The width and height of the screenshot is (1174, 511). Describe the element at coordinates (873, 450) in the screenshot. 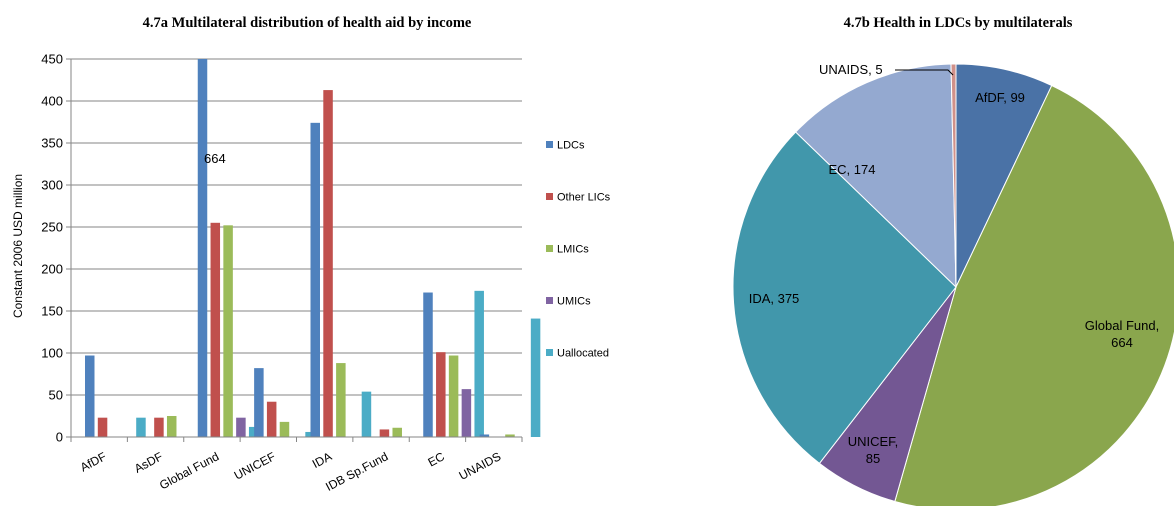

I see `pie-label: UNICEF, 85` at that location.